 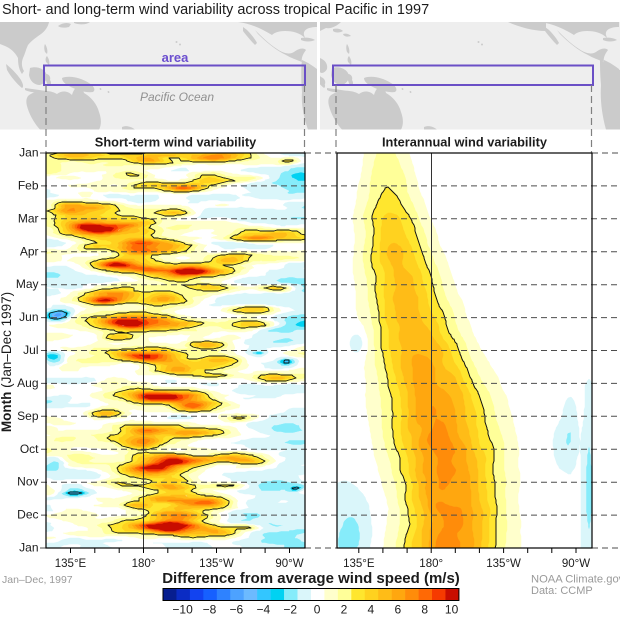 What do you see at coordinates (290, 610) in the screenshot?
I see `svg-text: −2` at bounding box center [290, 610].